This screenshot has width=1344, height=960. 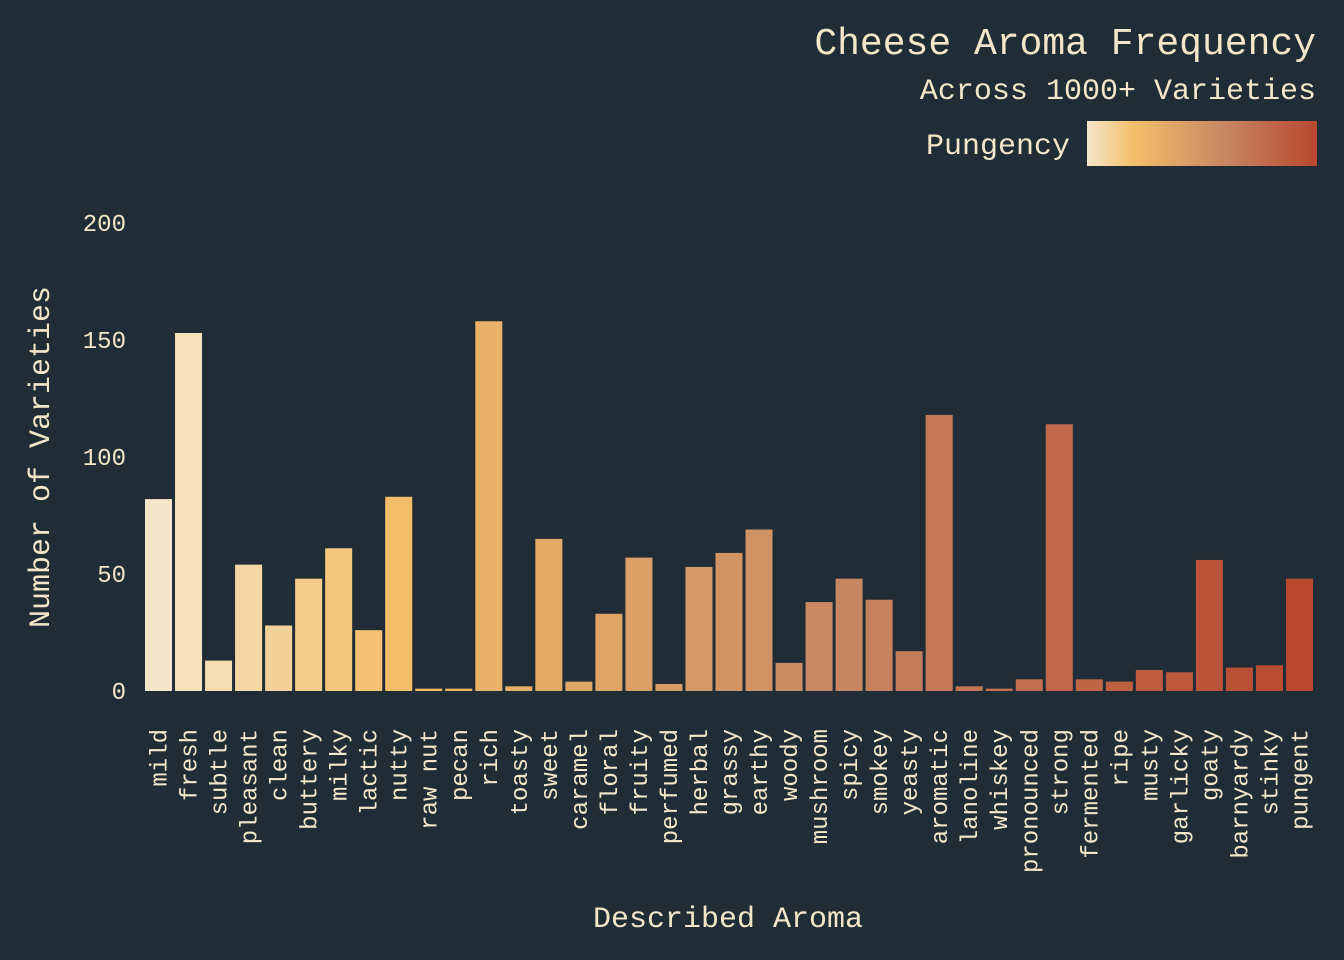 I want to click on bar-caramel, so click(x=579, y=686).